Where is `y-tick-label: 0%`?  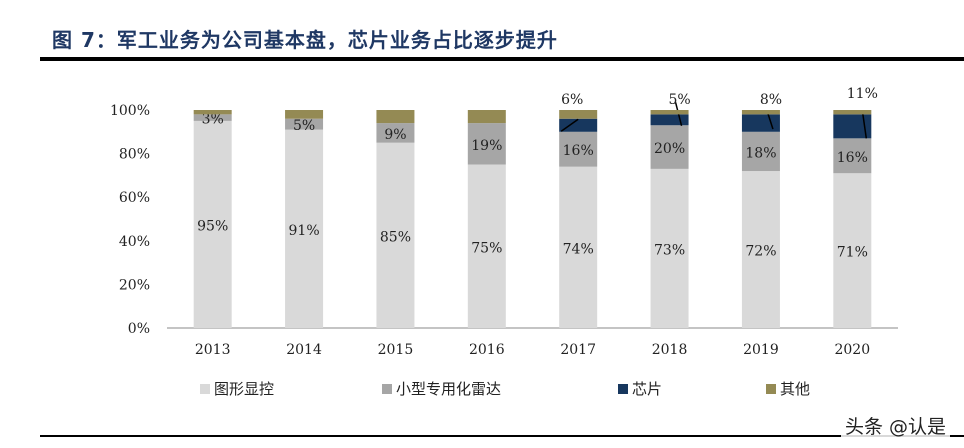
y-tick-label: 0% is located at coordinates (139, 329).